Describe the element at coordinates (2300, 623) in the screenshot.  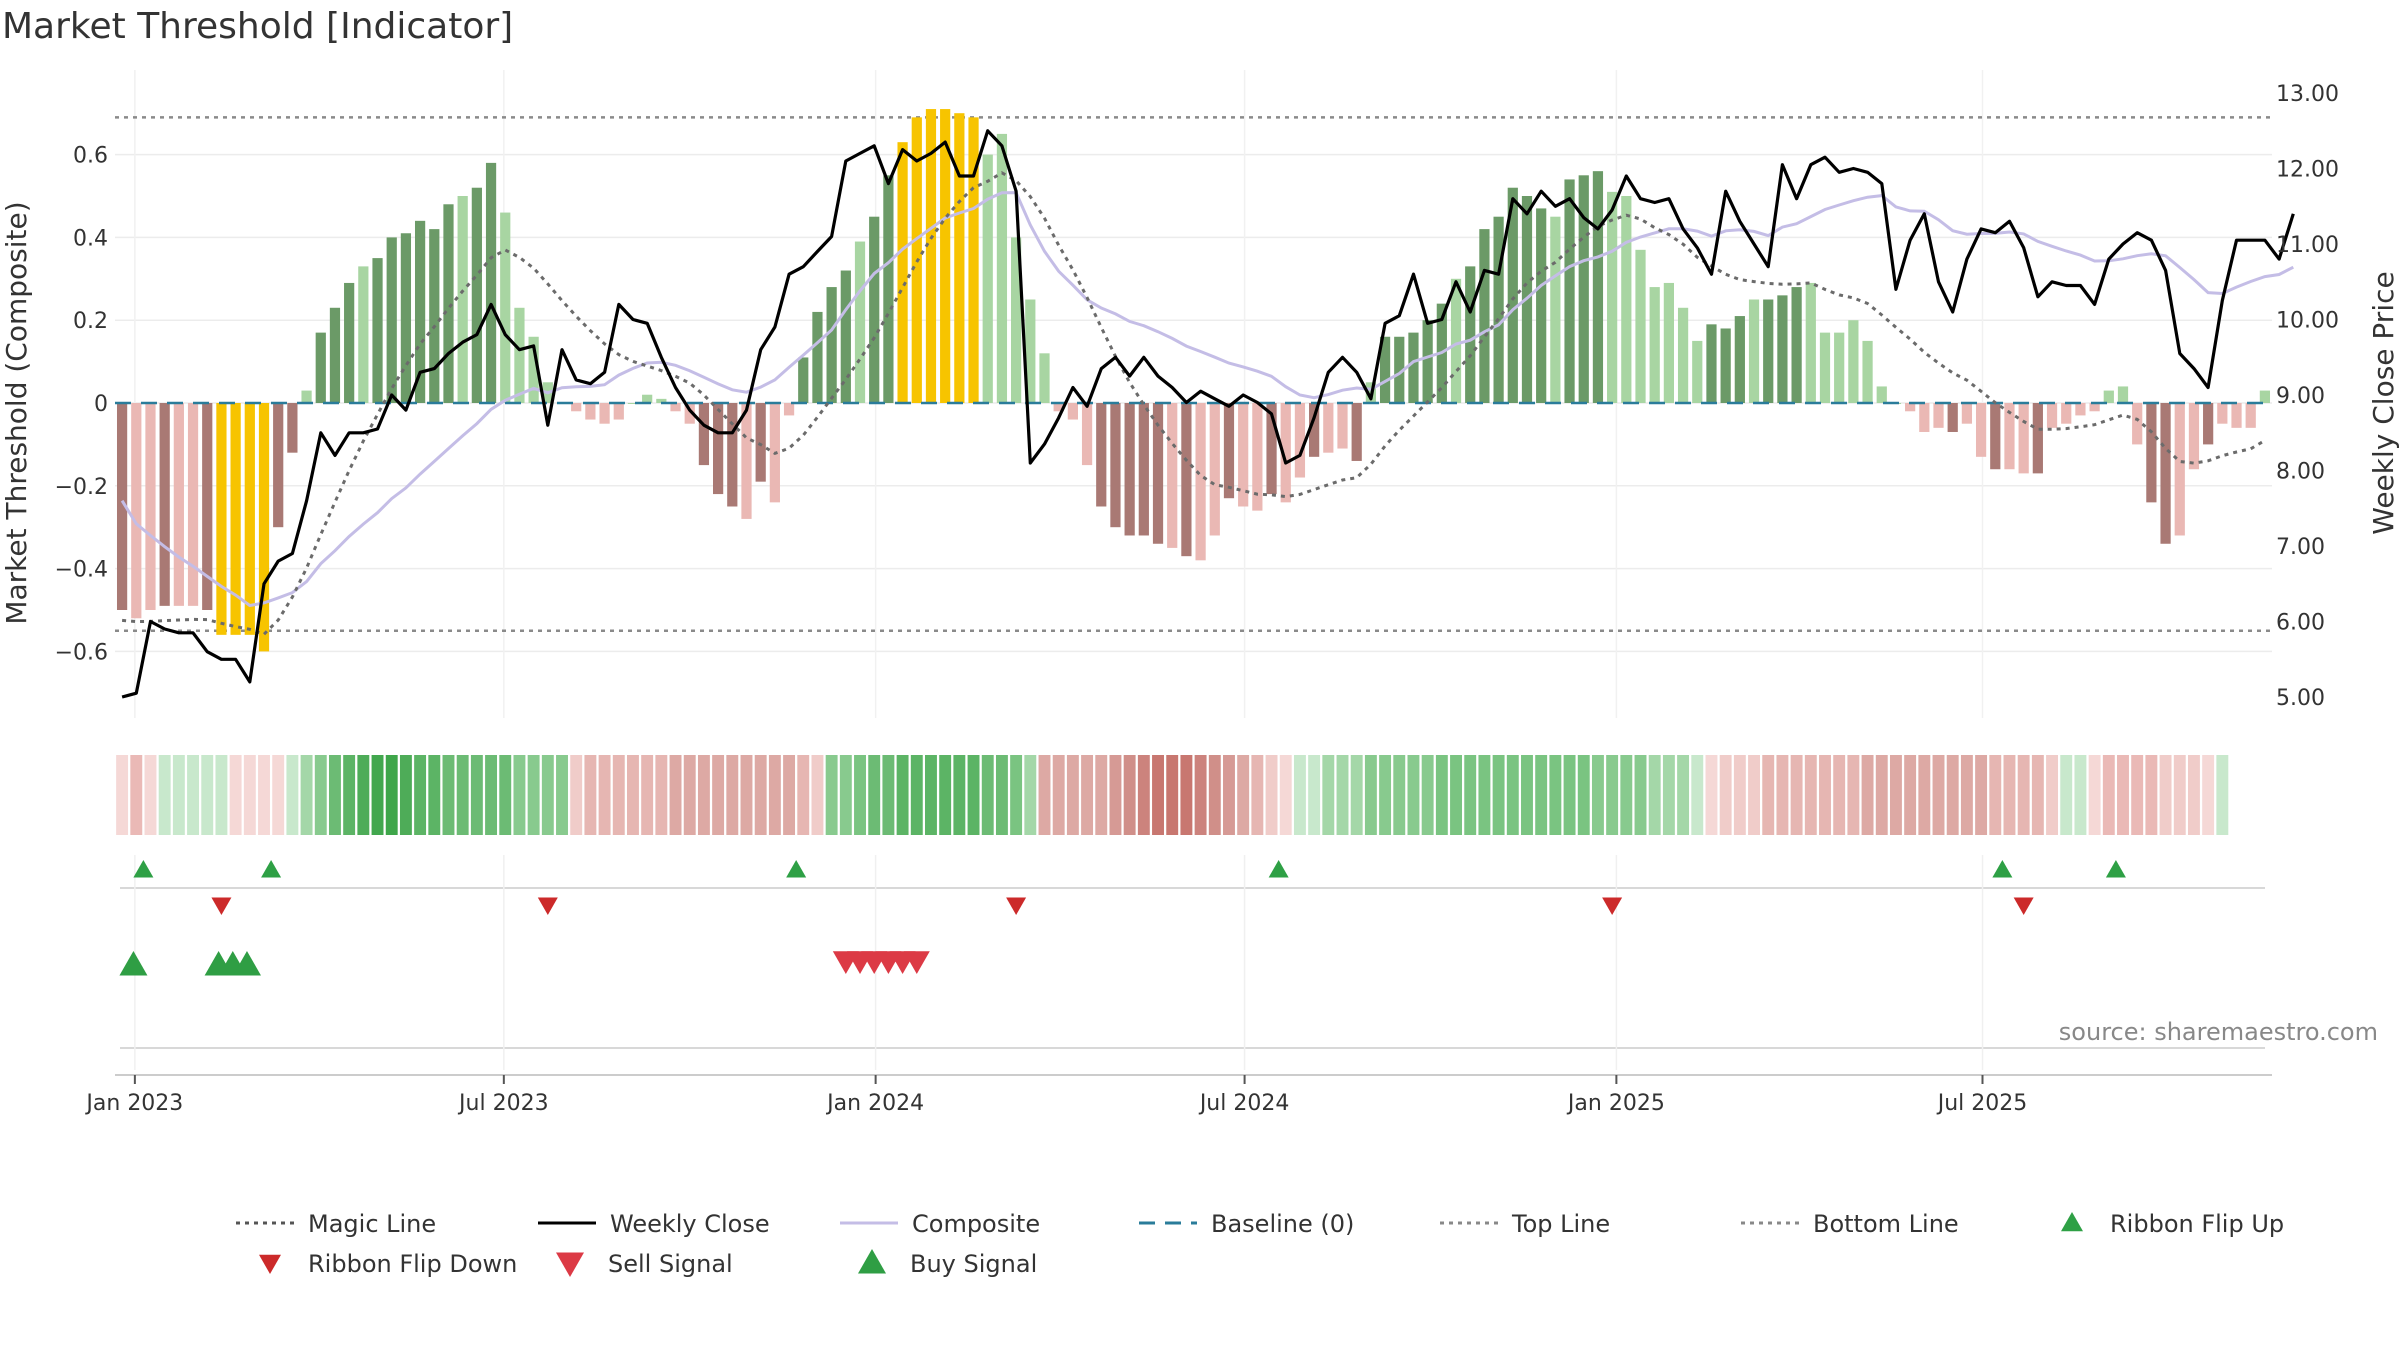
I see `right-tick-label: 6.00` at that location.